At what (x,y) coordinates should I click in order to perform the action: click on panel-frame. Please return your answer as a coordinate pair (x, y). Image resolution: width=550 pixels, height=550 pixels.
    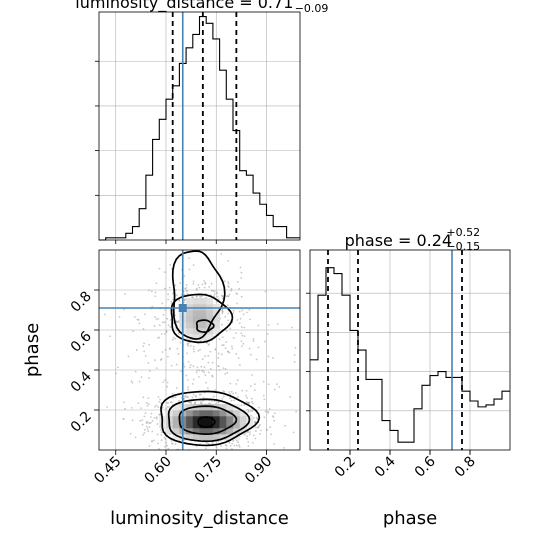
    Looking at the image, I should click on (410, 350).